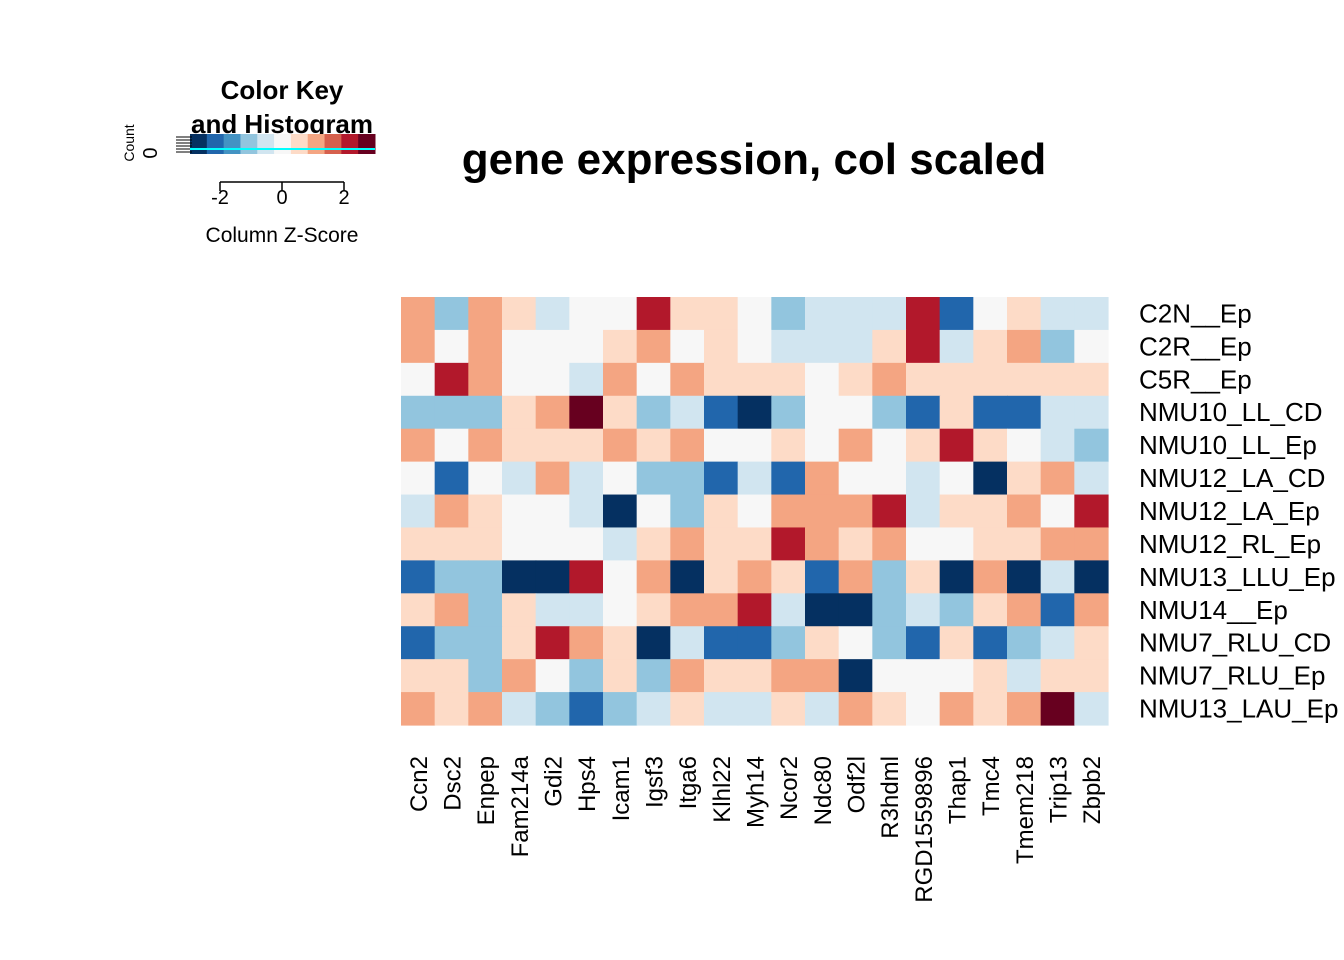  Describe the element at coordinates (1213, 610) in the screenshot. I see `row-label: NMU14__Ep` at that location.